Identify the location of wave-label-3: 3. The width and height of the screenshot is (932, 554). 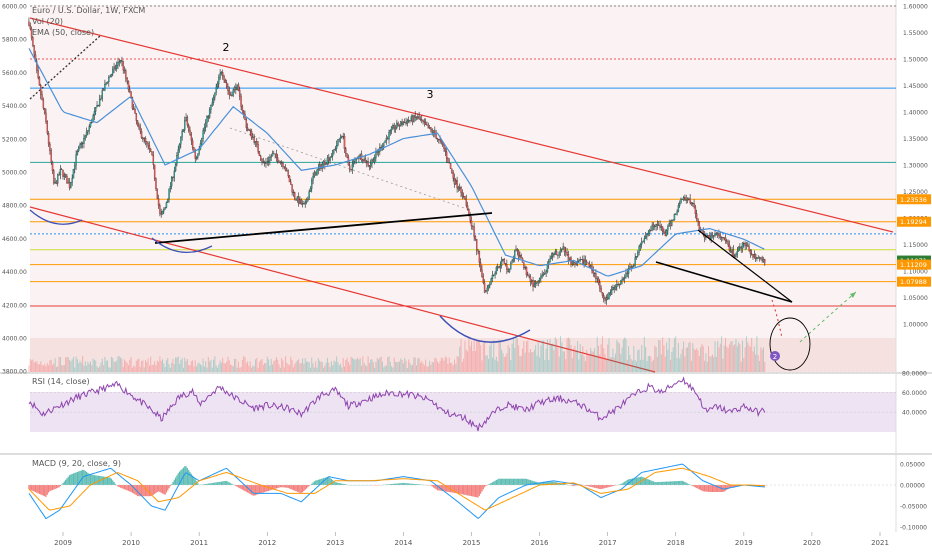
(430, 94).